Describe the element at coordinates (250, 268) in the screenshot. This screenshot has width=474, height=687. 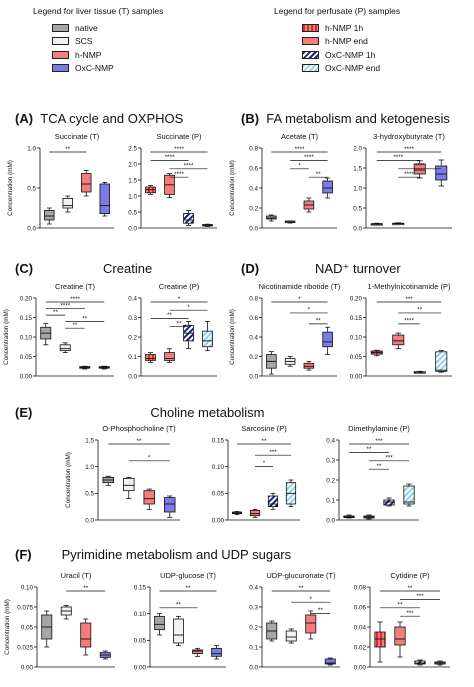
I see `section-letter: (D)` at that location.